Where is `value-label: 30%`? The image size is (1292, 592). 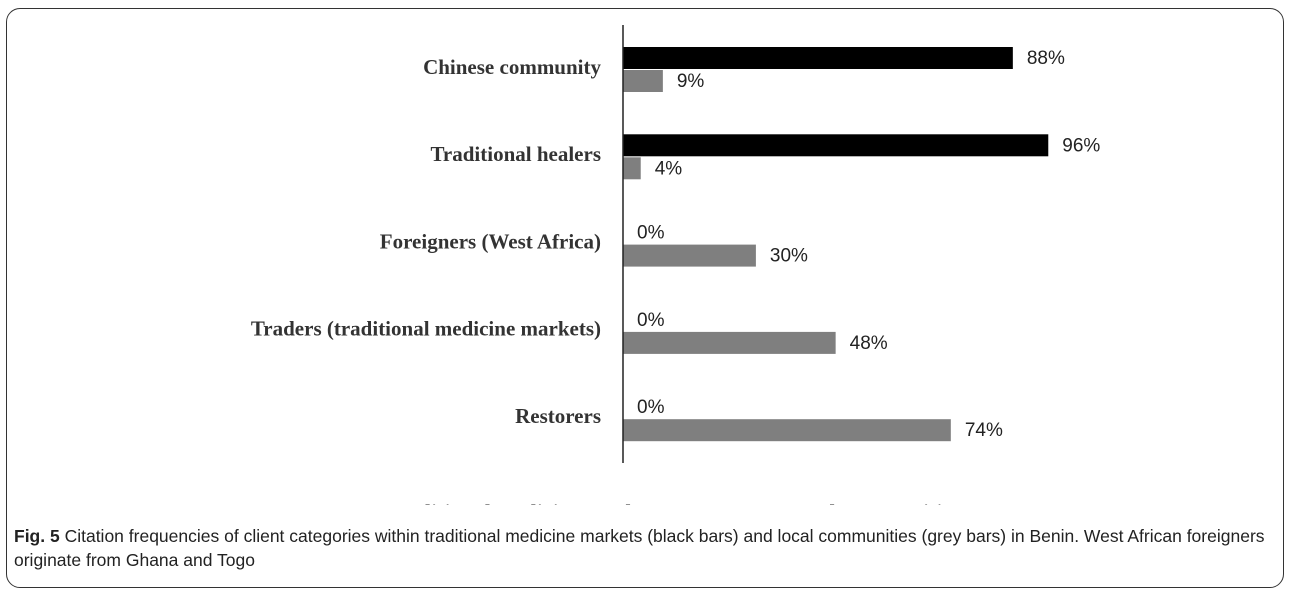 value-label: 30% is located at coordinates (789, 256).